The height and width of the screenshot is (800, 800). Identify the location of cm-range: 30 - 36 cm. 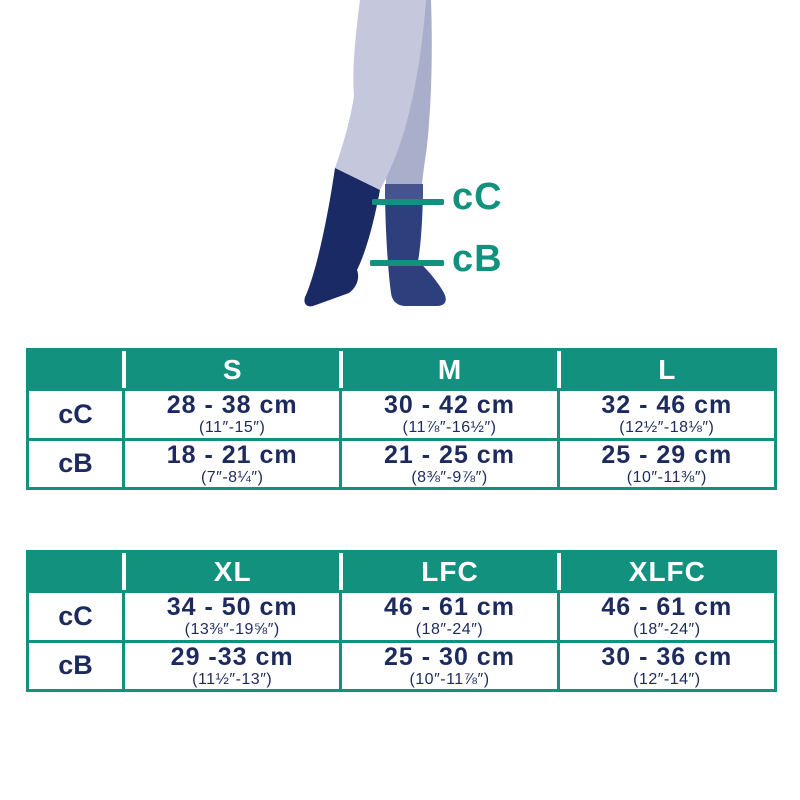
(667, 656).